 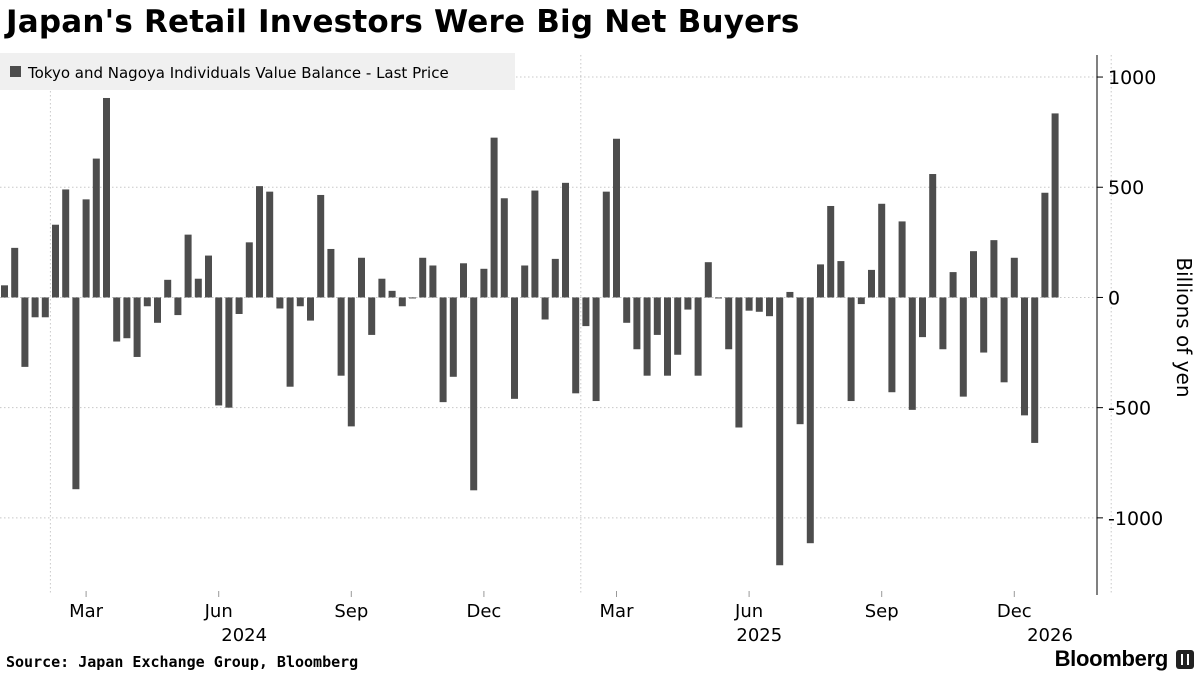 What do you see at coordinates (483, 611) in the screenshot?
I see `x-tick-label: Dec` at bounding box center [483, 611].